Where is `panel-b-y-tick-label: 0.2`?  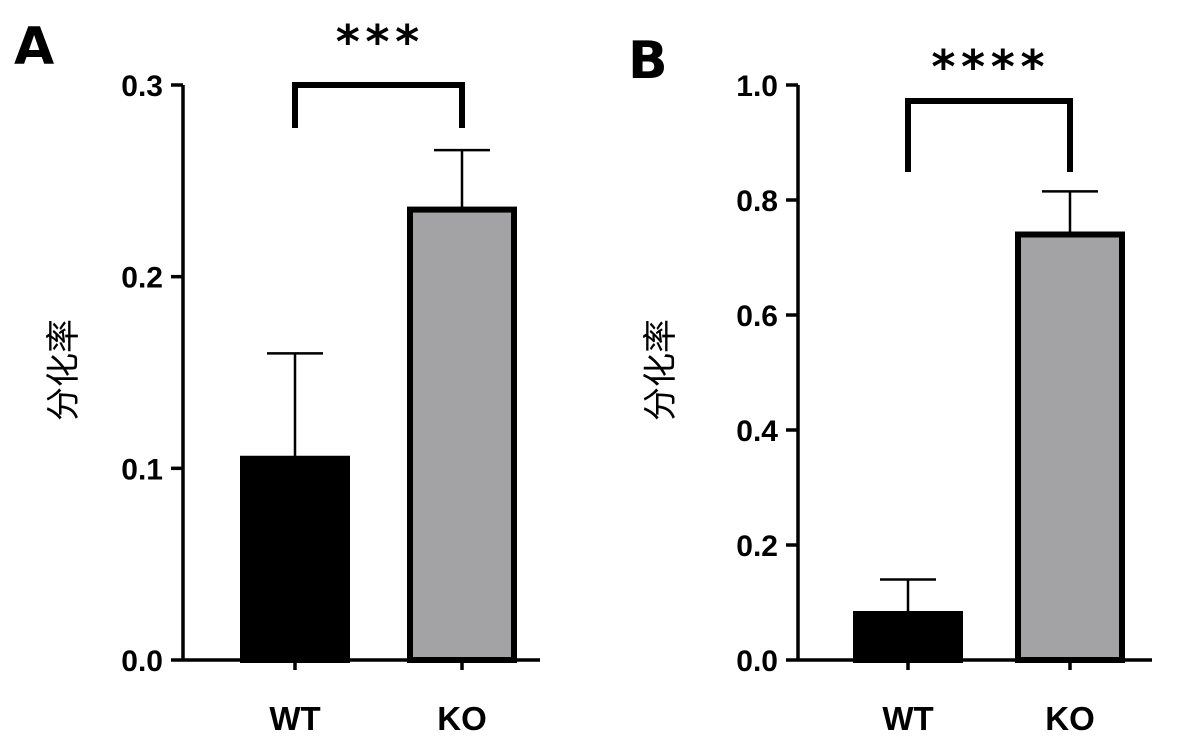 panel-b-y-tick-label: 0.2 is located at coordinates (757, 546).